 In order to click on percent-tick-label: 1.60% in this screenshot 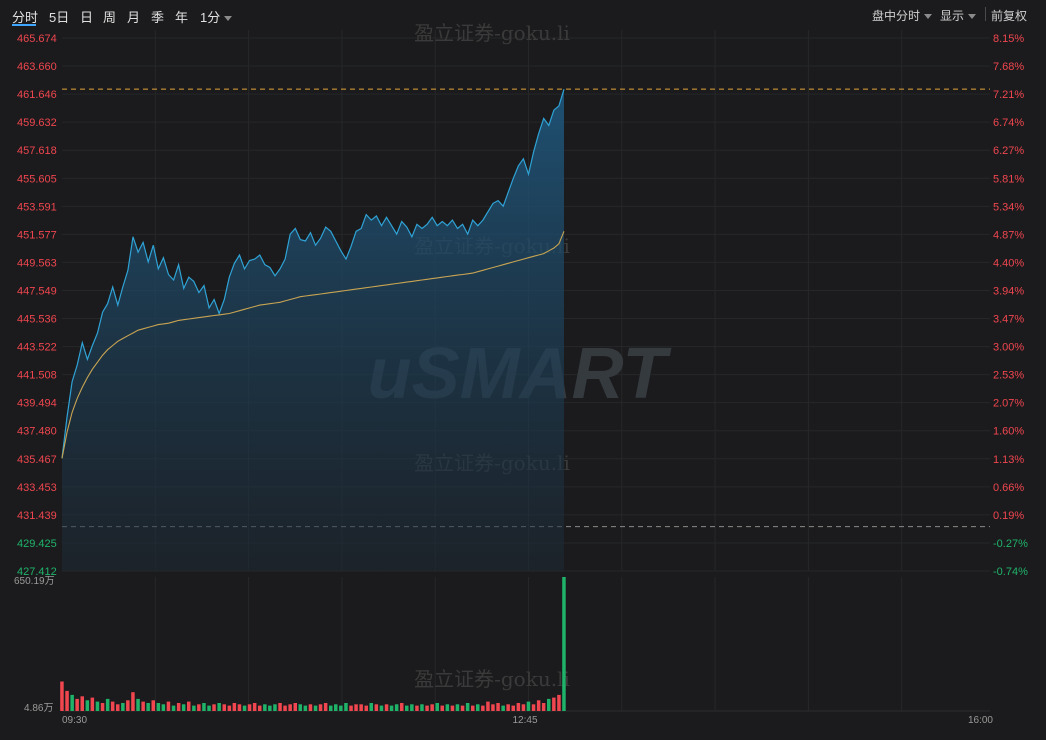, I will do `click(1008, 432)`.